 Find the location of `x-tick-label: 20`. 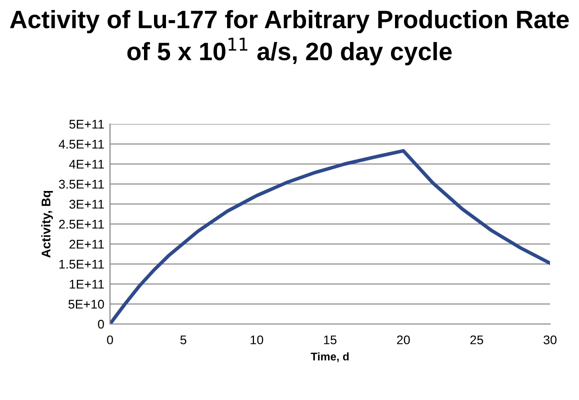

x-tick-label: 20 is located at coordinates (403, 339).